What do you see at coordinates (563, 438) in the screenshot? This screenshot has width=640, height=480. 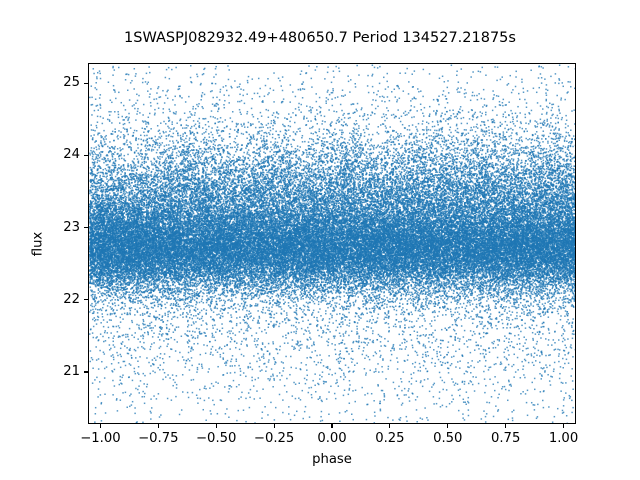 I see `x-tick-label: 1.00` at bounding box center [563, 438].